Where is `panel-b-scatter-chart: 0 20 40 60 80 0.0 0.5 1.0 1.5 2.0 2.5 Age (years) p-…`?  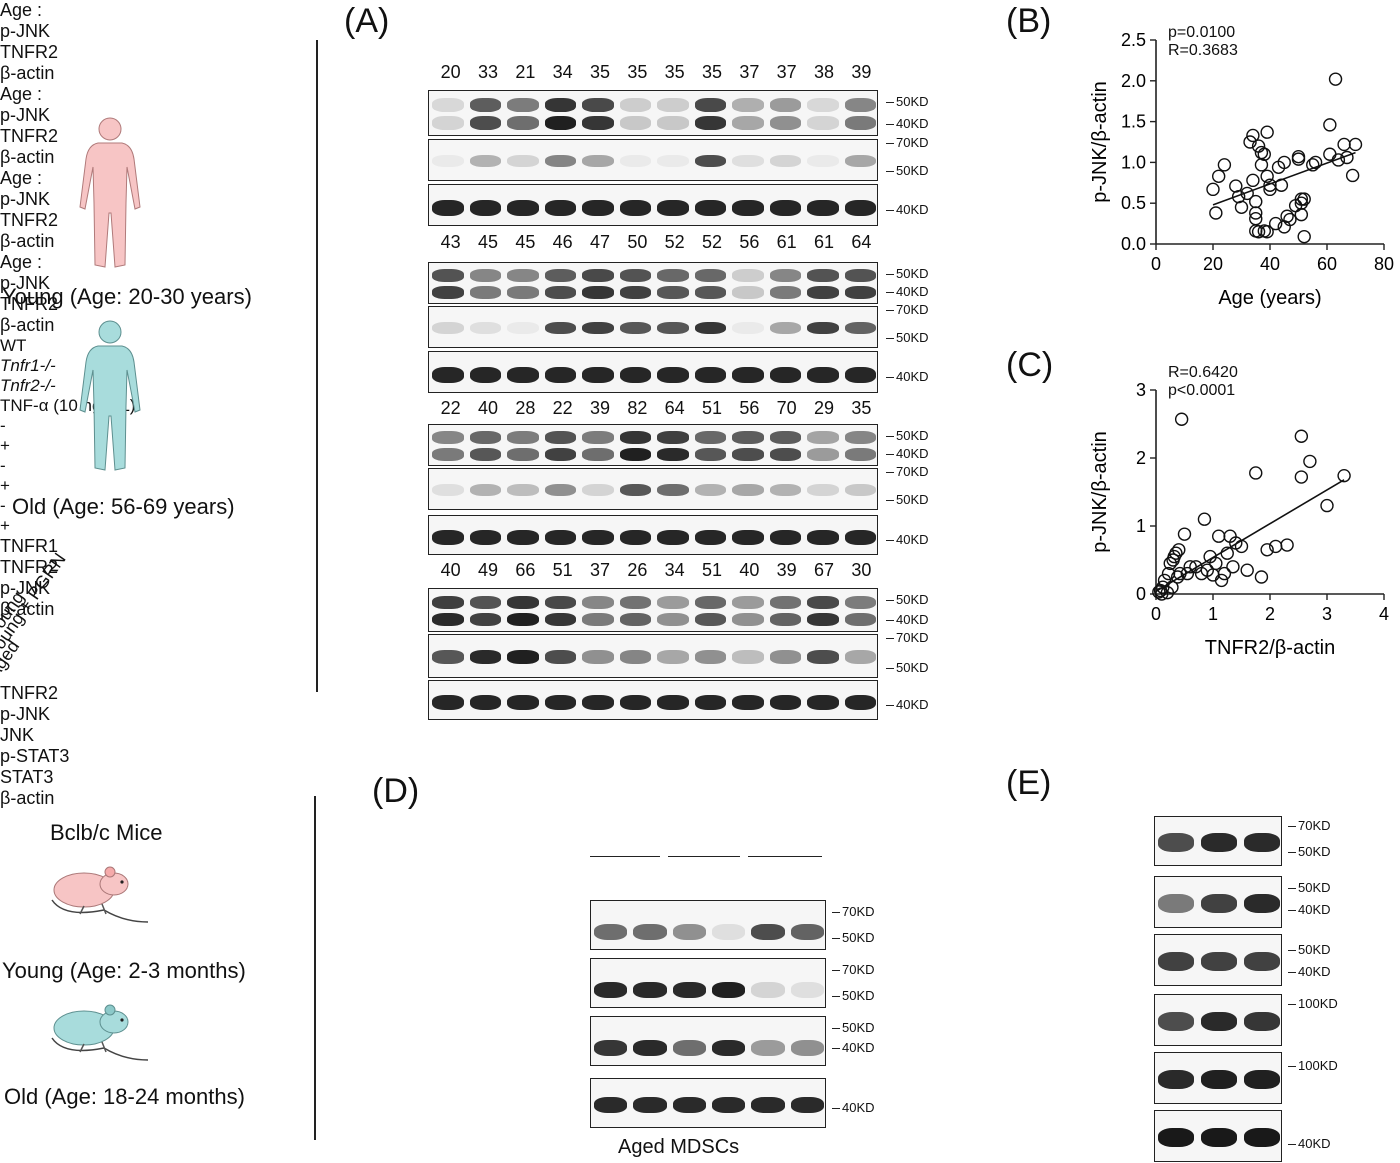 panel-b-scatter-chart: 0 20 40 60 80 0.0 0.5 1.0 1.5 2.0 2.5 Age (years) p-… is located at coordinates (1241, 169).